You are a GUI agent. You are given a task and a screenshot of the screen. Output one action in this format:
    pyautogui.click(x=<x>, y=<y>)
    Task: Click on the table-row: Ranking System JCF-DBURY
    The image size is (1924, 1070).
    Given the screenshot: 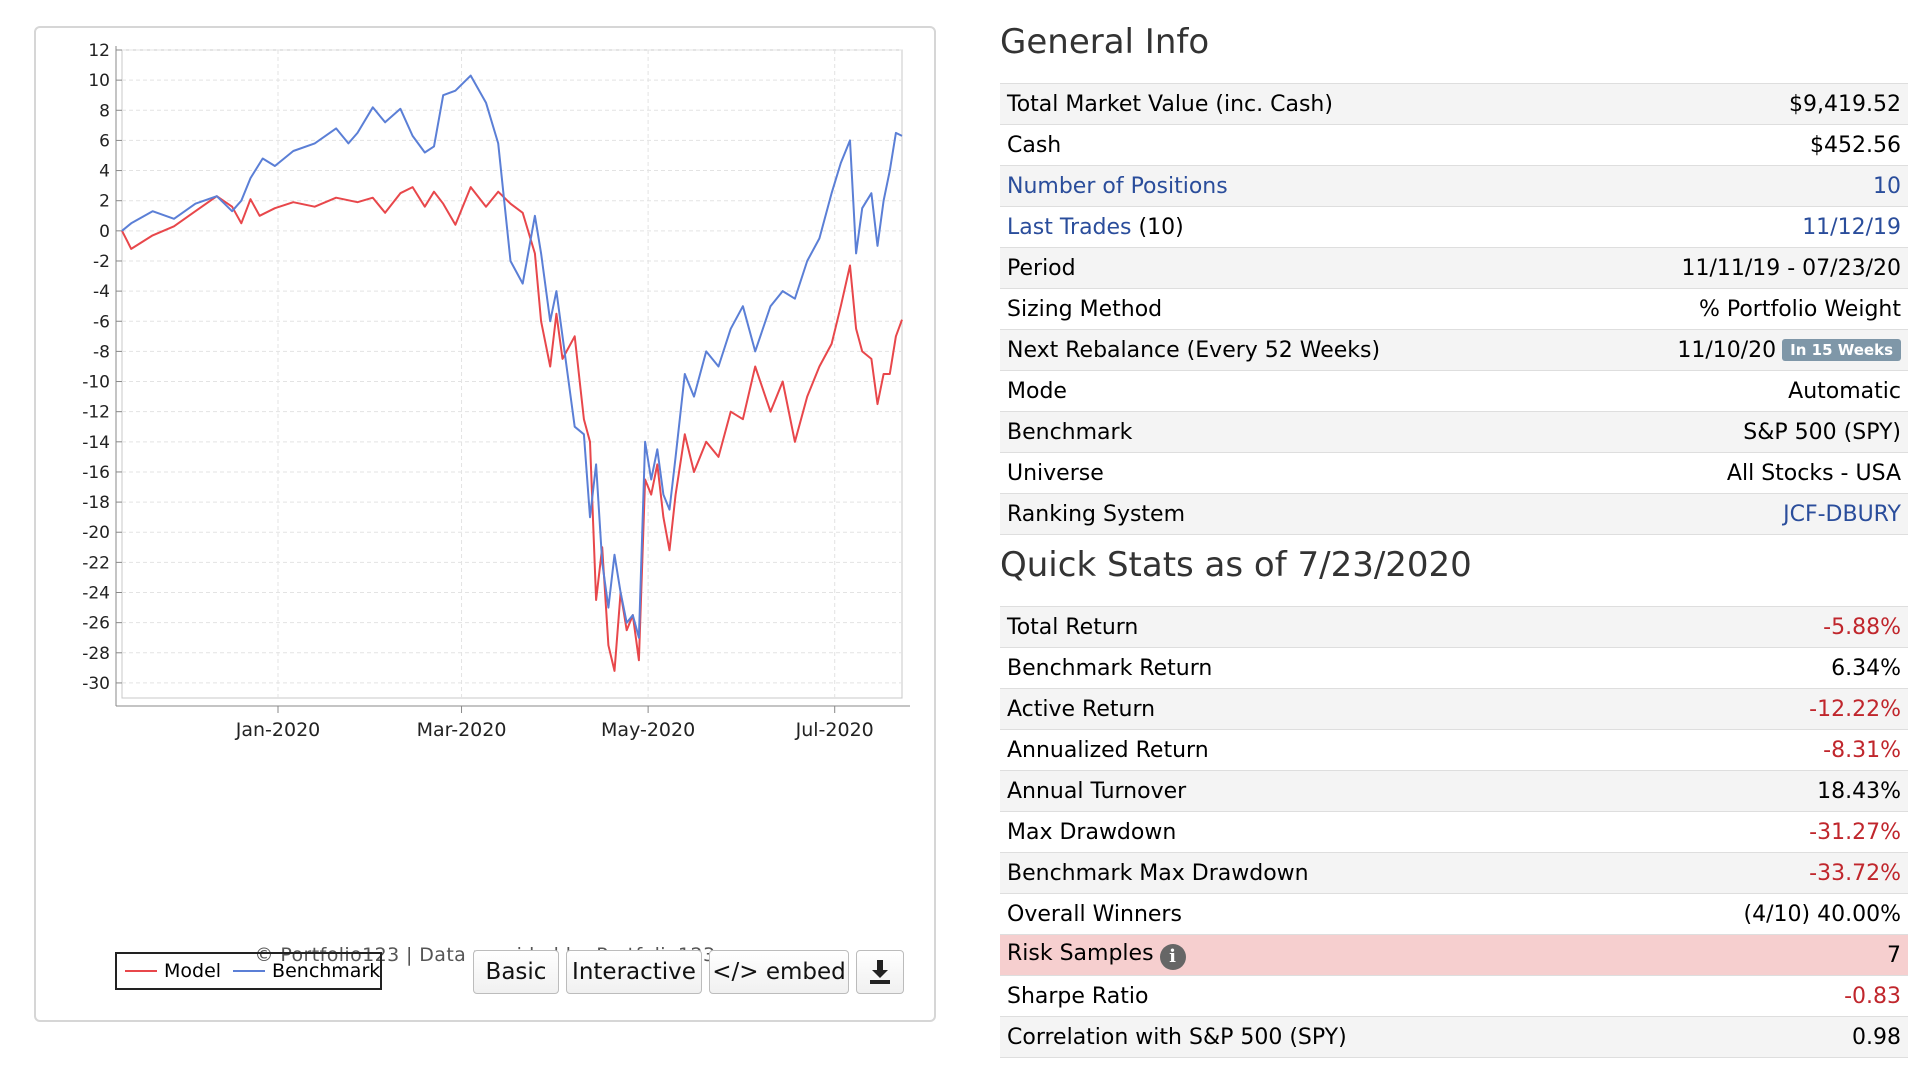 What is the action you would take?
    pyautogui.click(x=1454, y=514)
    